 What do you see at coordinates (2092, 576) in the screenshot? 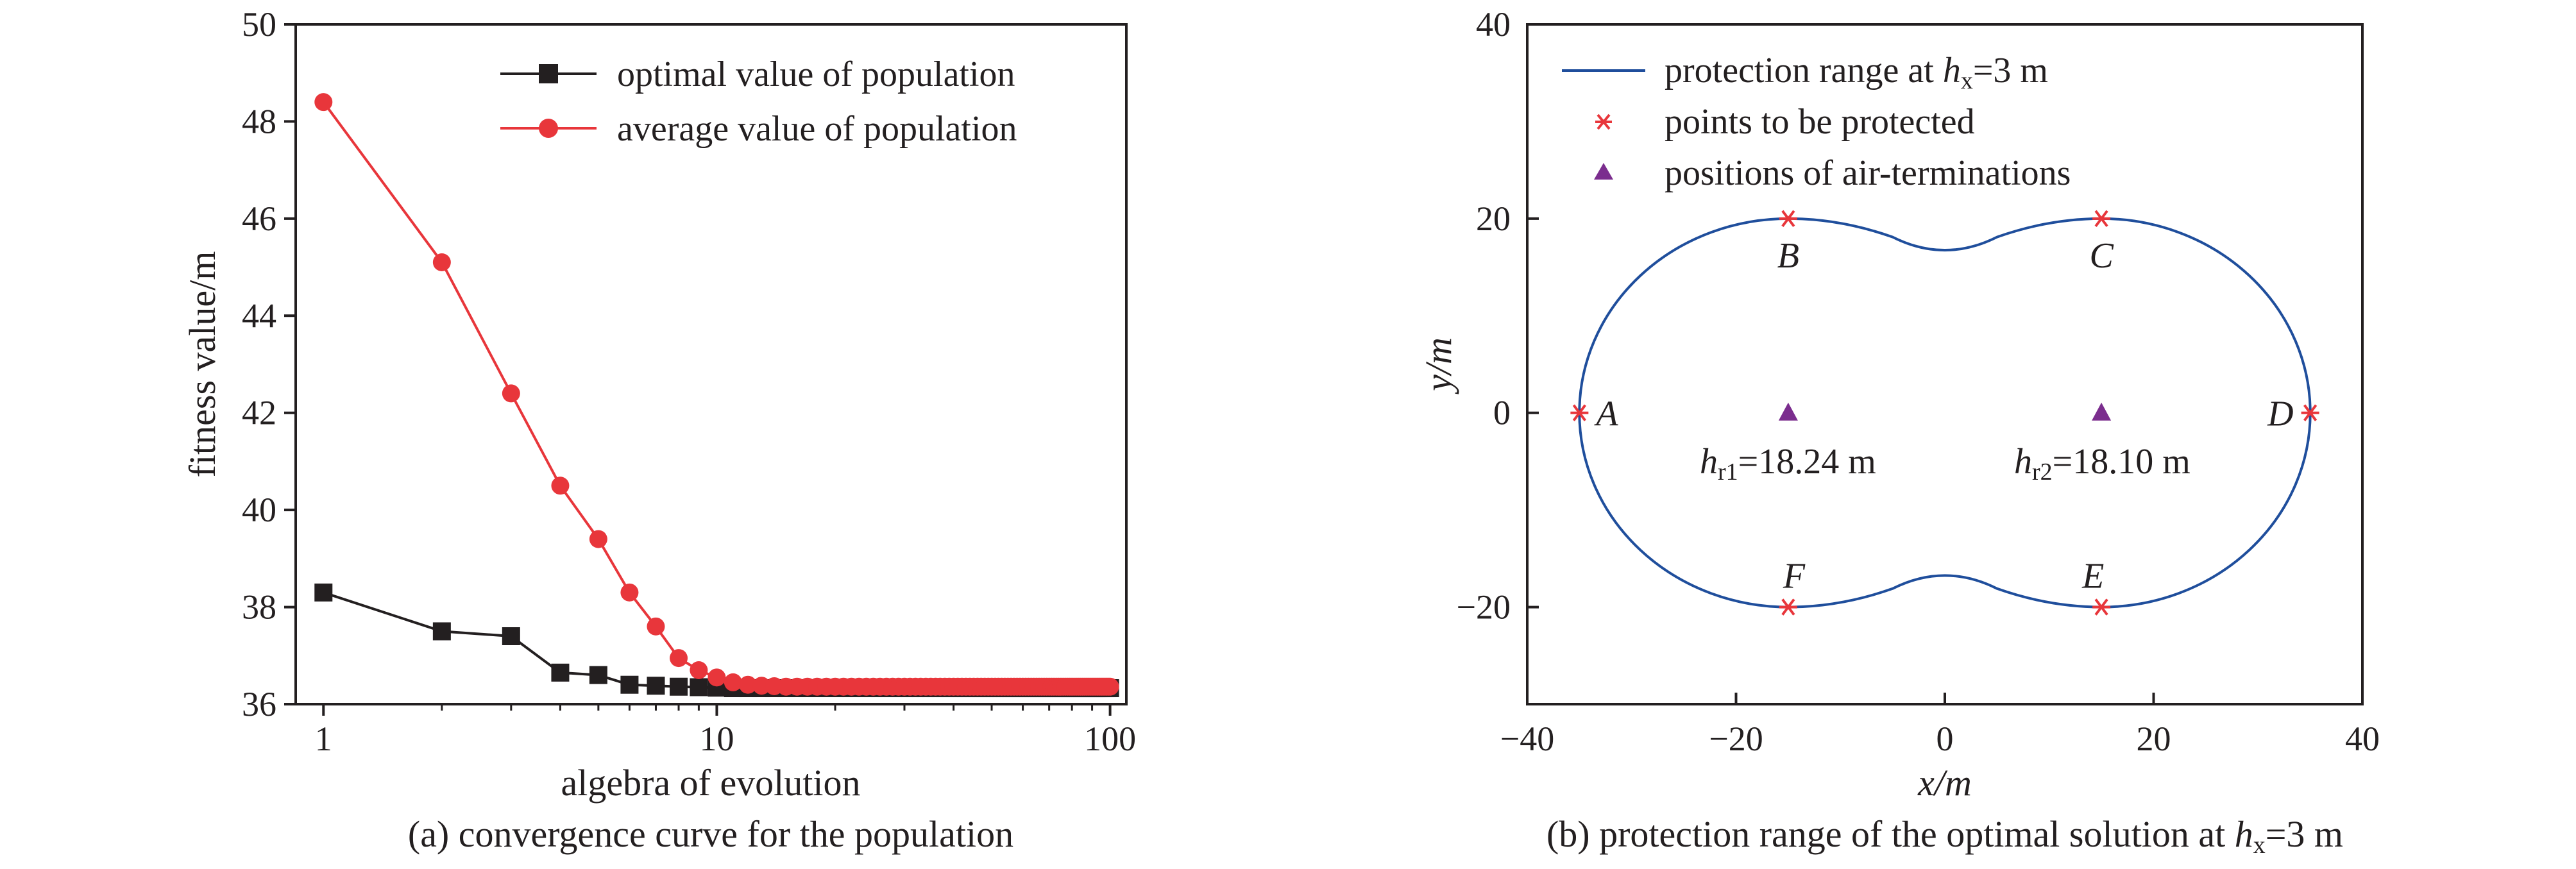
I see `point-label-E: E` at bounding box center [2092, 576].